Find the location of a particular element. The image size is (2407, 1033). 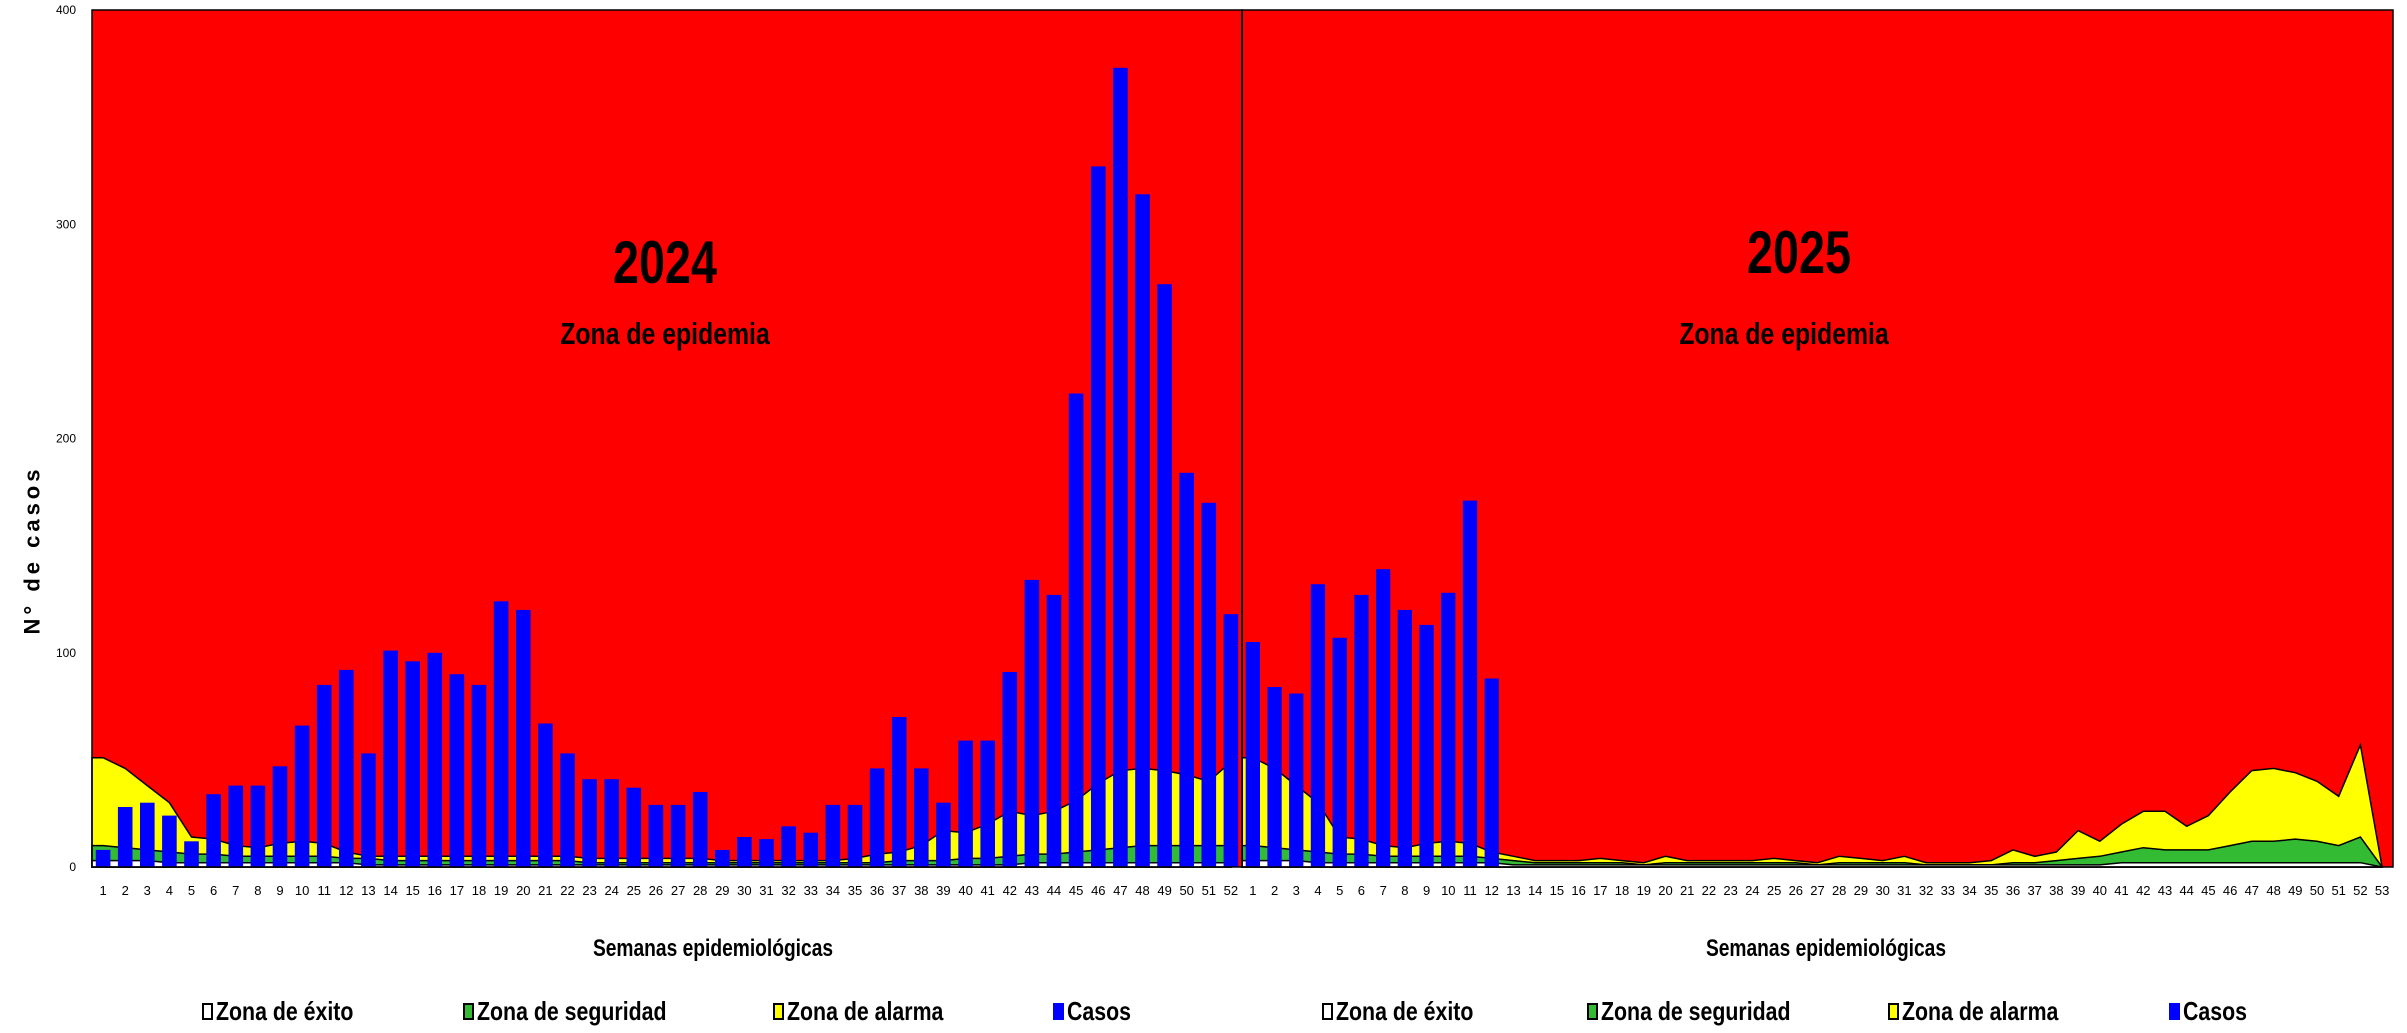

x-tick-label: 20 is located at coordinates (1665, 890).